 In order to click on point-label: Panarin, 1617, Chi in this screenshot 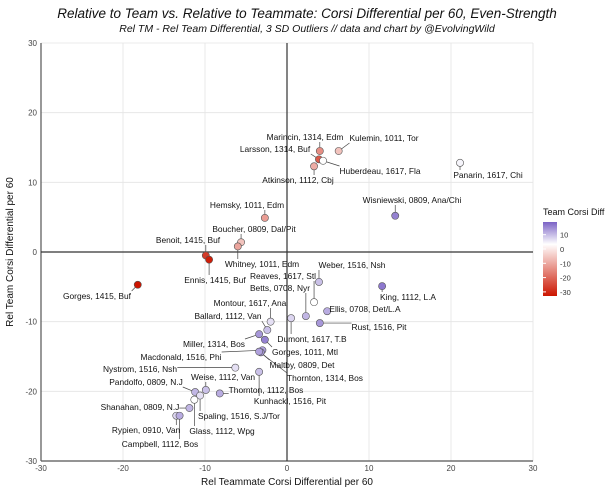, I will do `click(488, 175)`.